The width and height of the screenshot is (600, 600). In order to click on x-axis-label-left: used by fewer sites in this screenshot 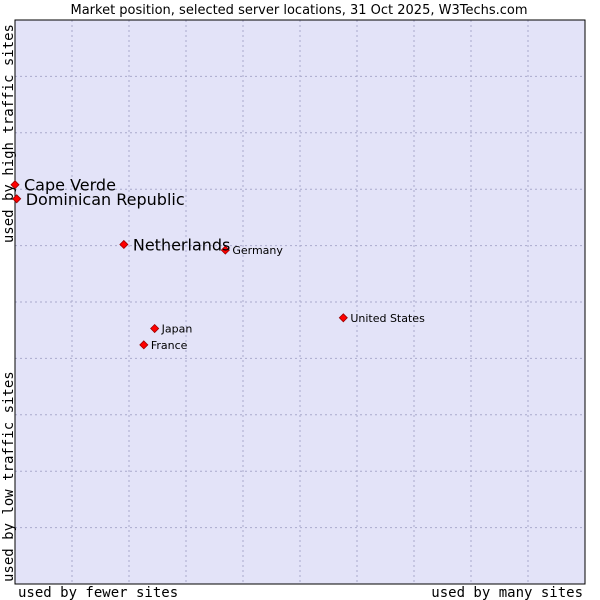, I will do `click(98, 592)`.